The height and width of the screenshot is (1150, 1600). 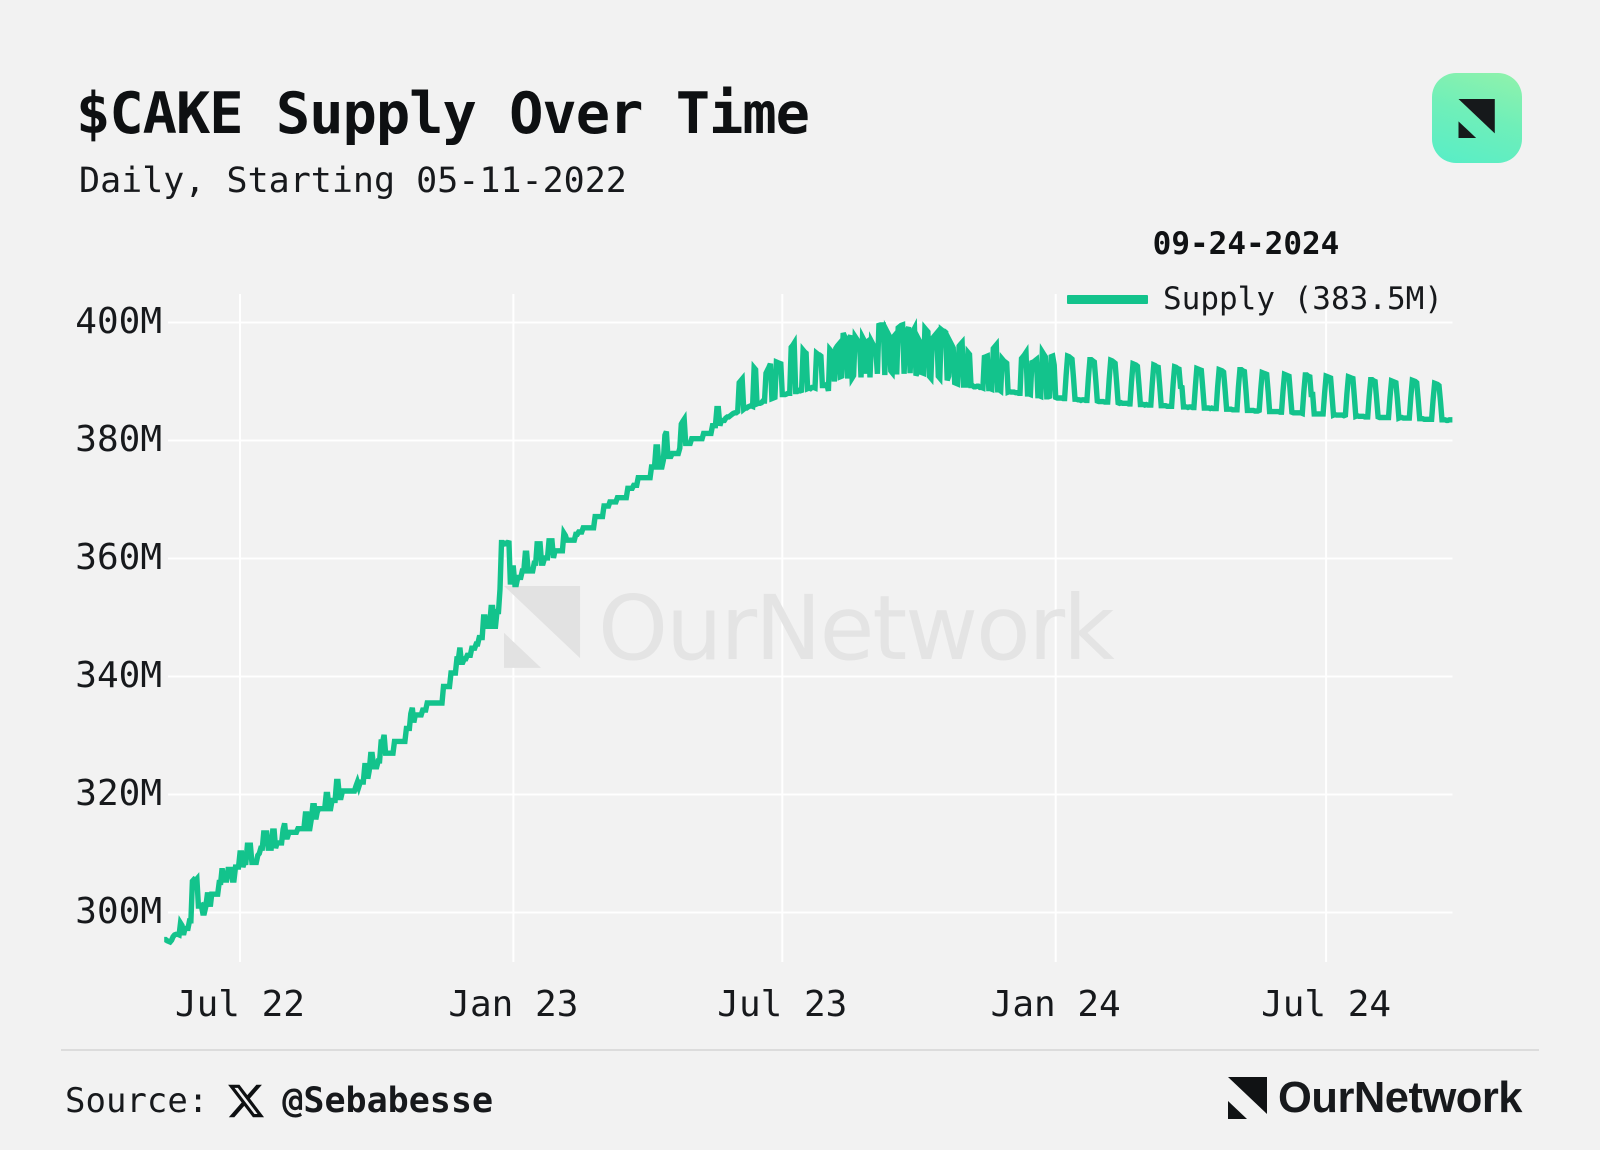 What do you see at coordinates (118, 911) in the screenshot?
I see `y-tick-label: 300M` at bounding box center [118, 911].